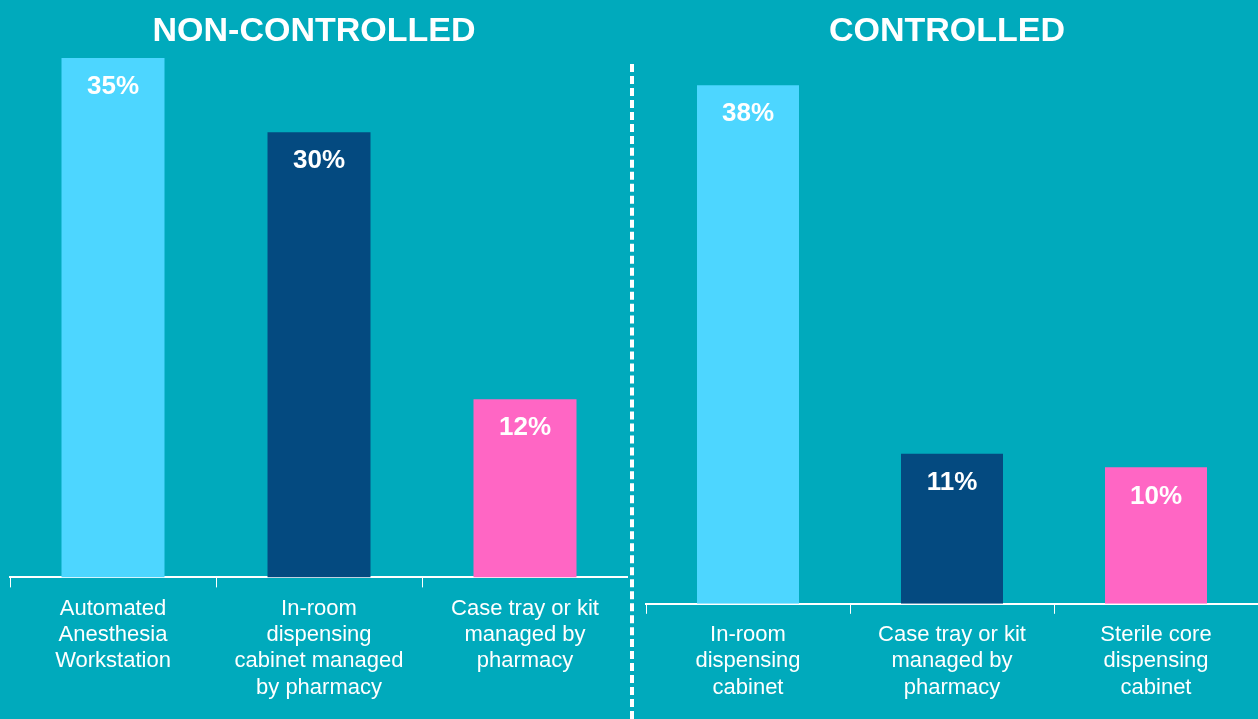  I want to click on x-tick-label: In-room dispensing cabinet managed by pharmacy, so click(319, 646).